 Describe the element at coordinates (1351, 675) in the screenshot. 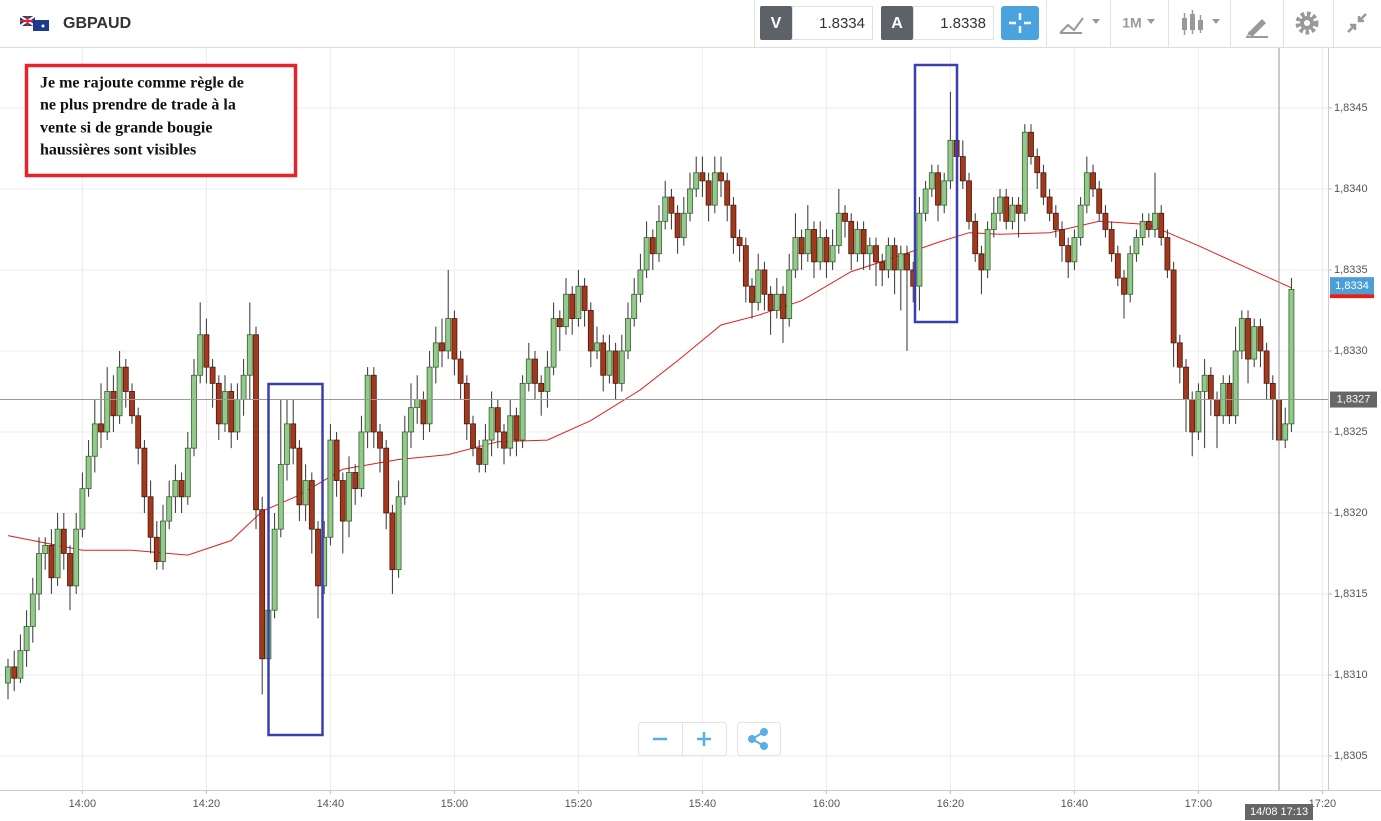

I see `y-tick-label: 1,8310` at that location.